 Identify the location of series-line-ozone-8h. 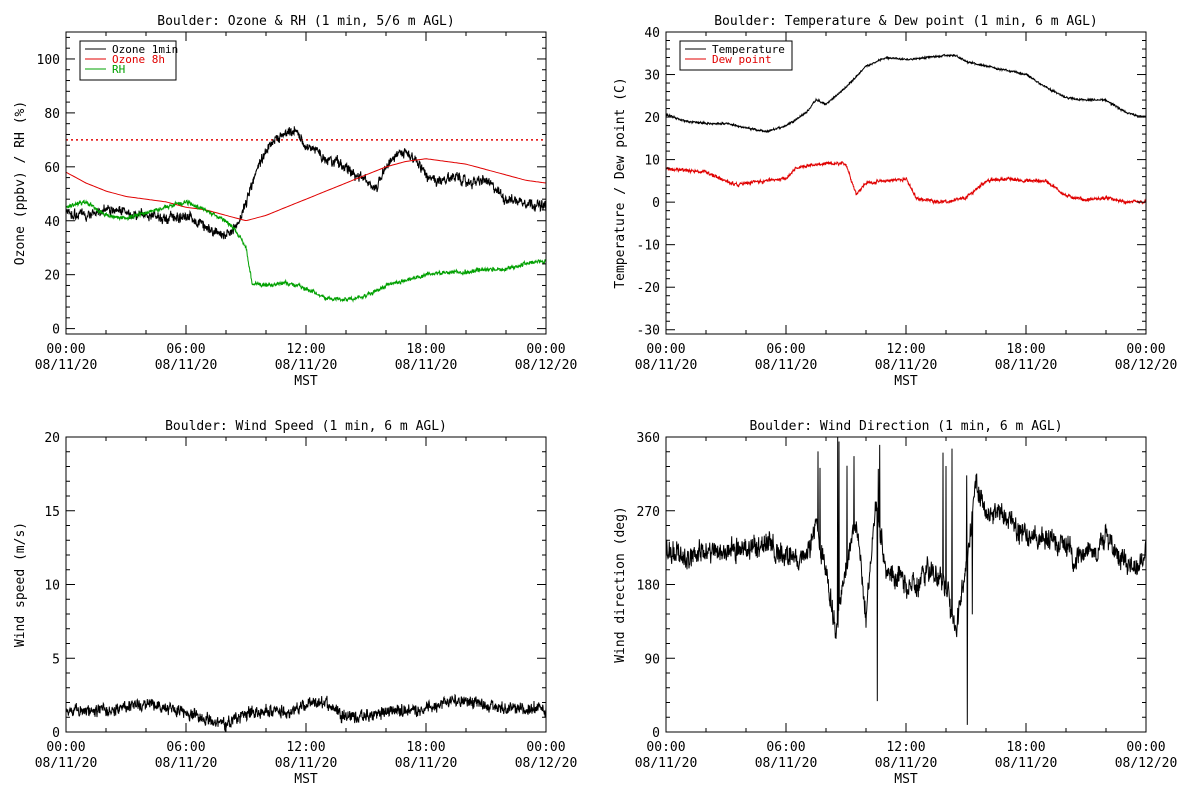
(306, 190).